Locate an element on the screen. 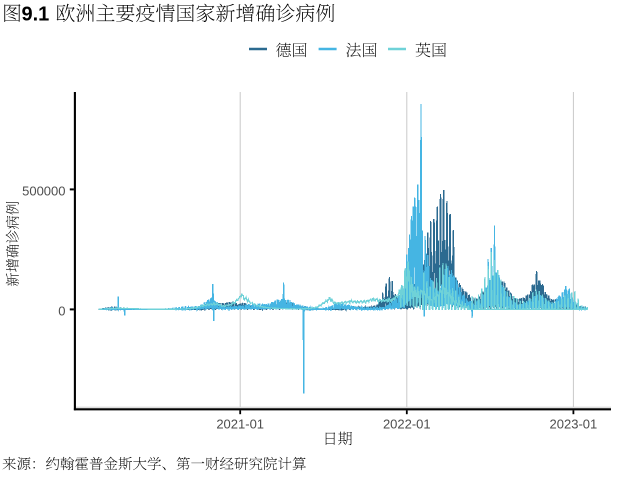 The height and width of the screenshot is (480, 640). svg-text: 0 is located at coordinates (61, 310).